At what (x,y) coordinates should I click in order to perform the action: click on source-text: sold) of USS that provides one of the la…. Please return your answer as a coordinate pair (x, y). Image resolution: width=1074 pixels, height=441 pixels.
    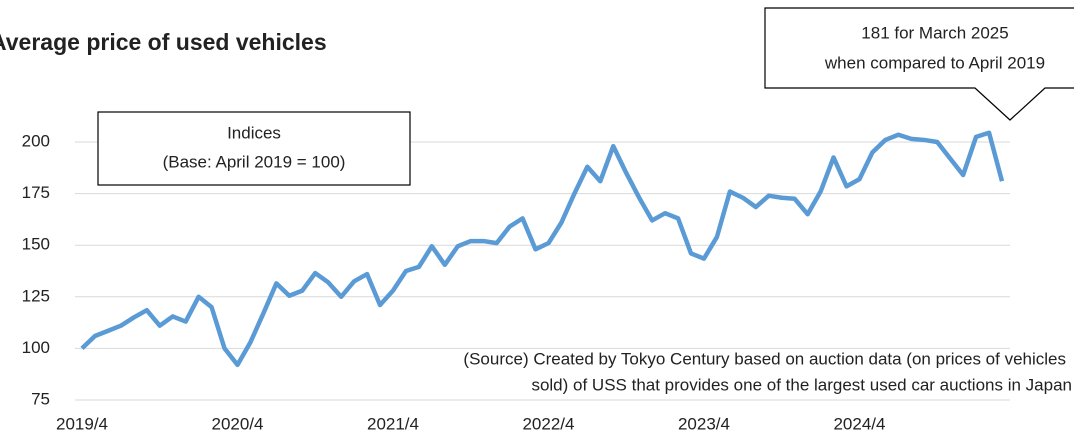
    Looking at the image, I should click on (801, 384).